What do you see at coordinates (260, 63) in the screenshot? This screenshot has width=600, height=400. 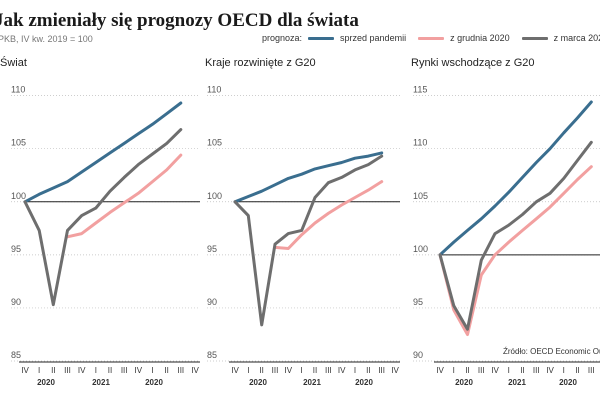 I see `chart-title: Kraje rozwinięte z G20` at bounding box center [260, 63].